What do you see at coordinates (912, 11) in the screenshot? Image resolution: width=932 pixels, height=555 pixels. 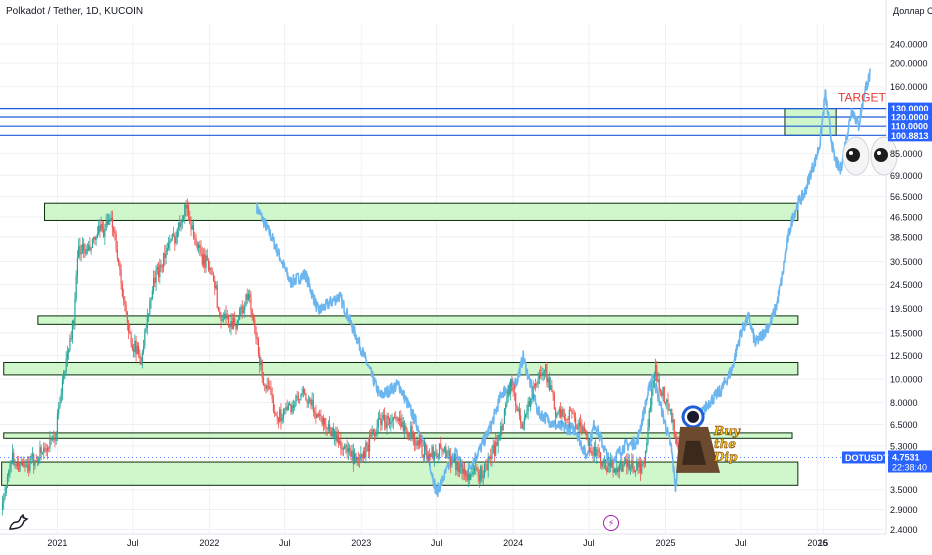 I see `currency-label: Доллар США` at bounding box center [912, 11].